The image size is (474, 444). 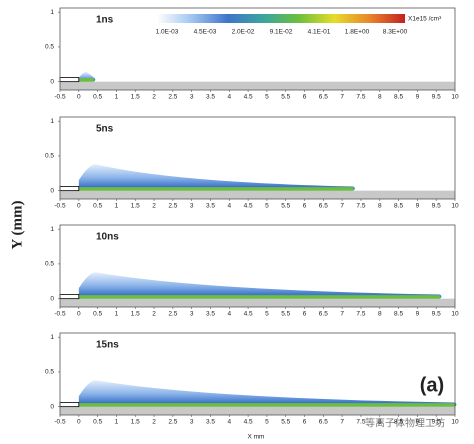 I want to click on colorbar-label: 9.1E-02, so click(x=281, y=32).